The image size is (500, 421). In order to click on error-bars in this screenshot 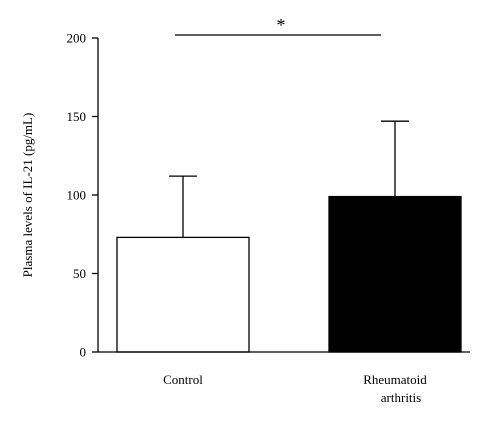, I will do `click(289, 179)`.